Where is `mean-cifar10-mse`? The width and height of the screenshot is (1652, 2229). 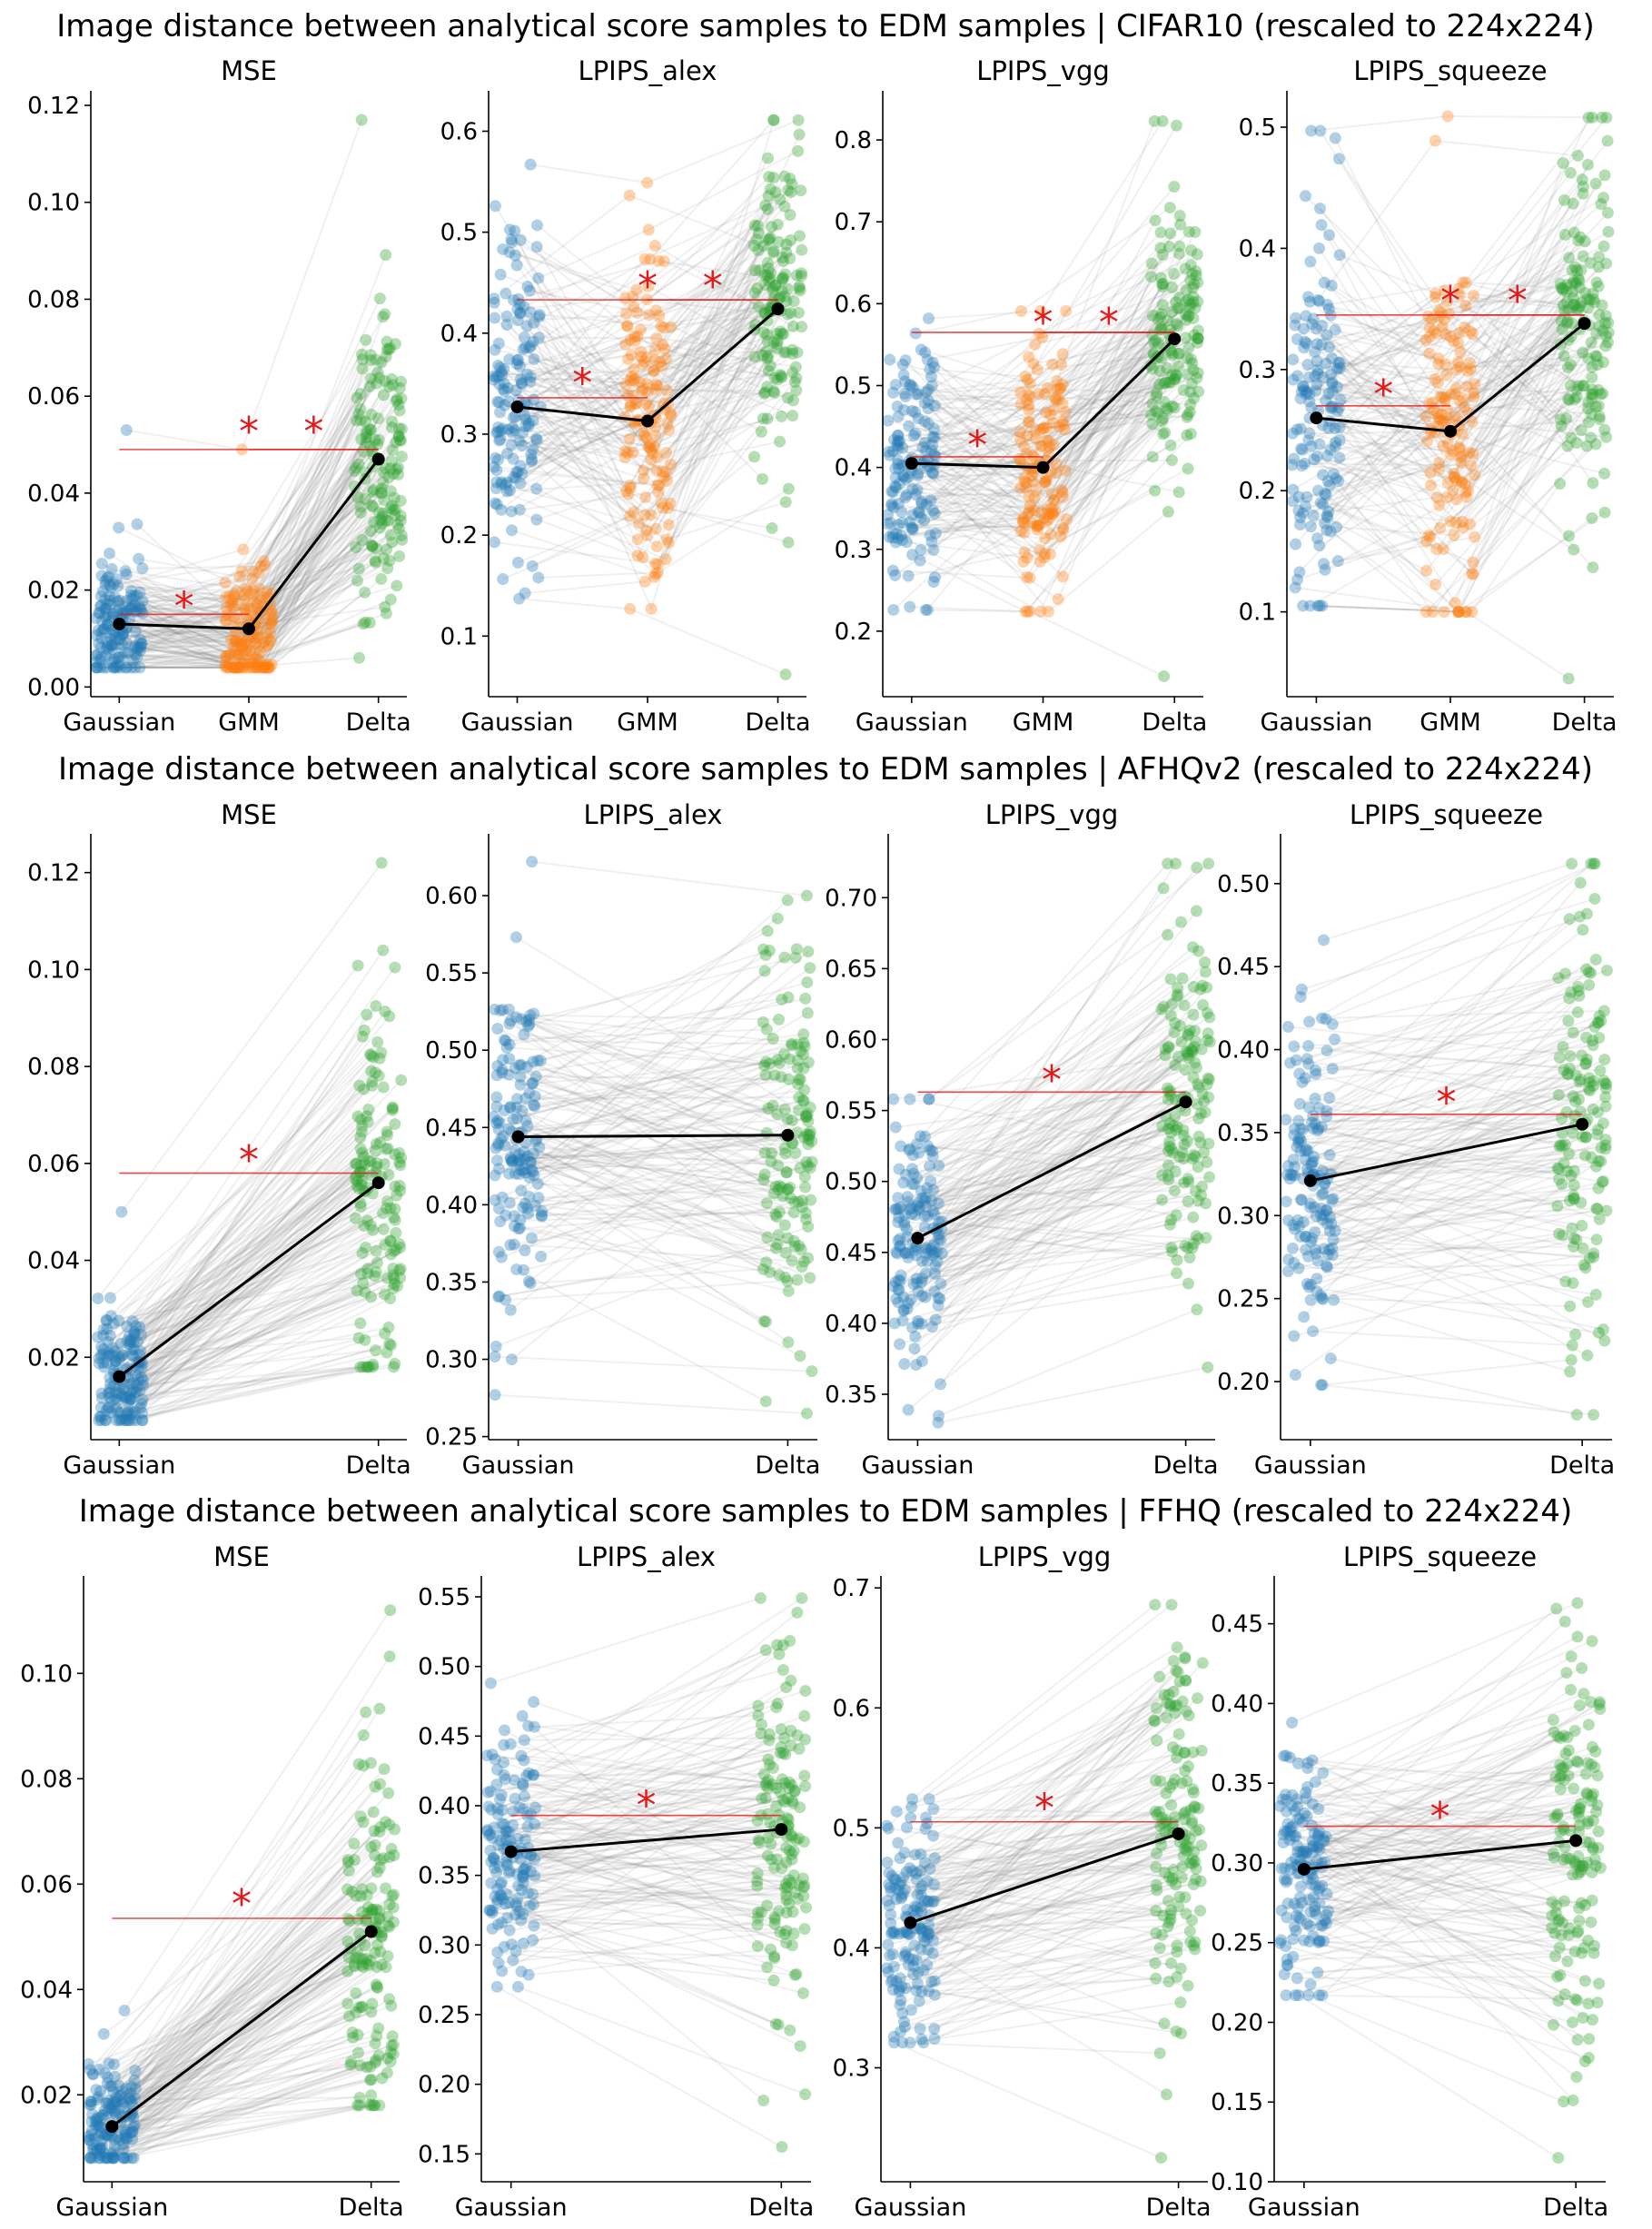
mean-cifar10-mse is located at coordinates (249, 544).